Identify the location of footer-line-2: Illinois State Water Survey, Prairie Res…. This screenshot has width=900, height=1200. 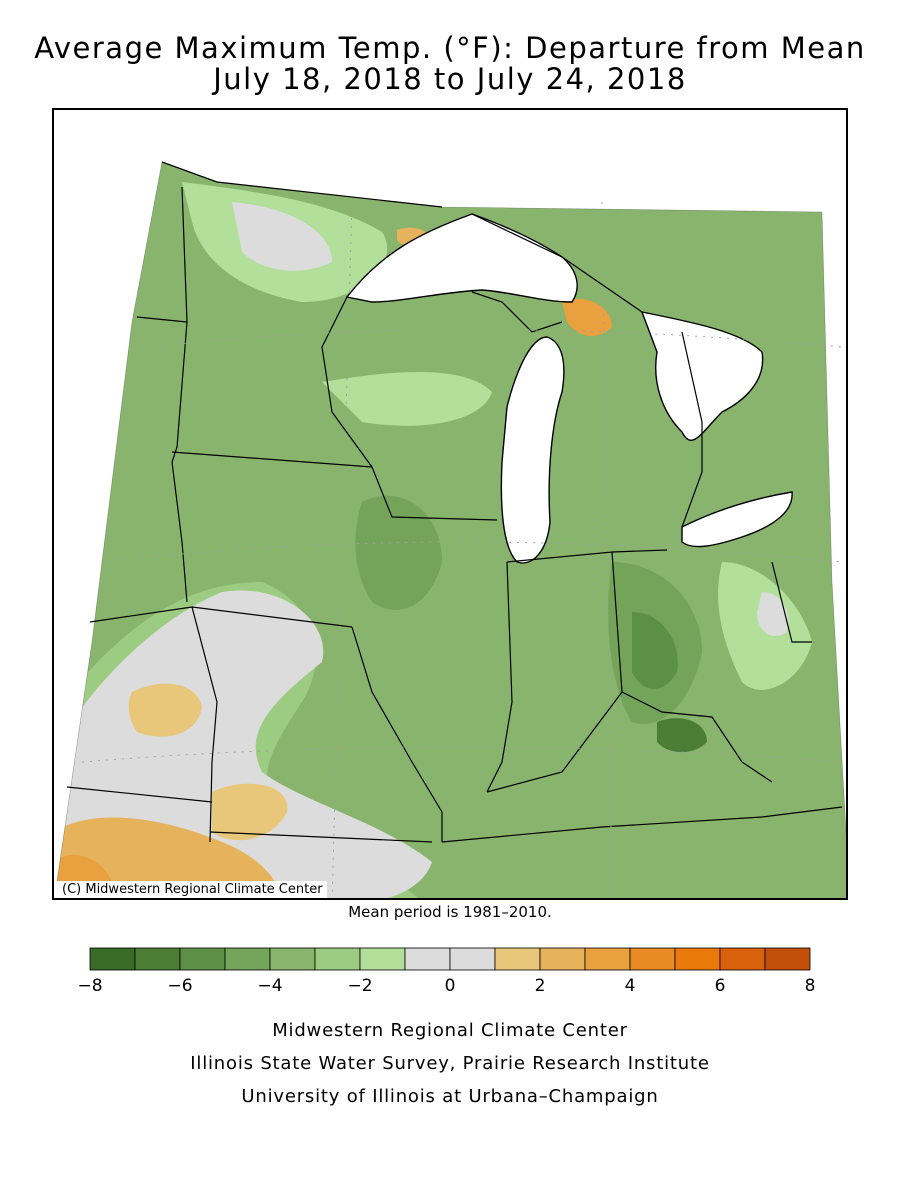
(450, 1063).